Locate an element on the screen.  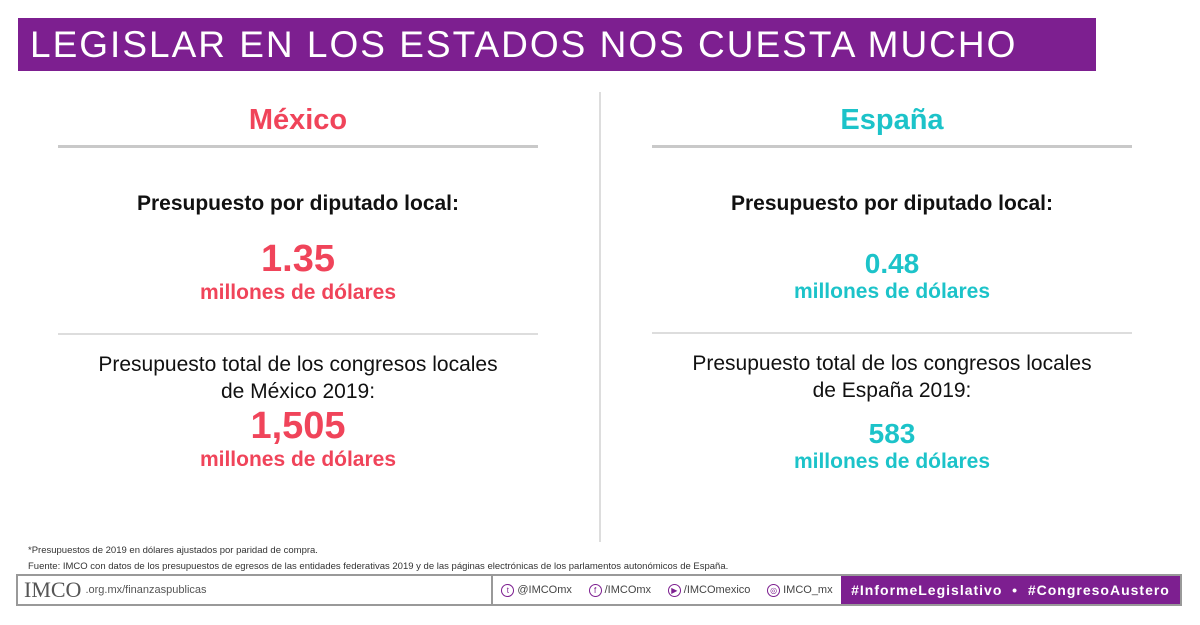
column-divider is located at coordinates (600, 317).